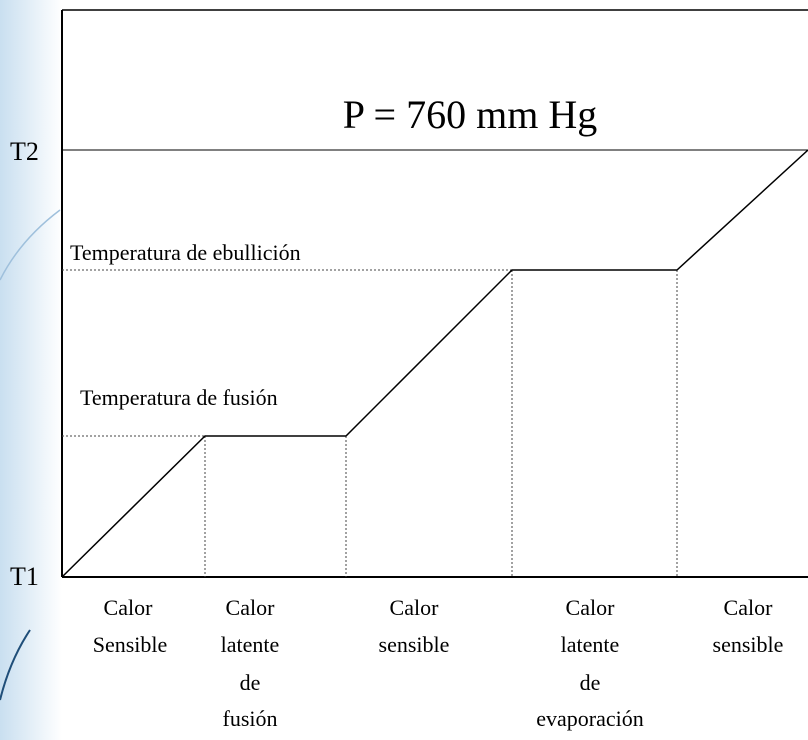 This screenshot has height=740, width=808. Describe the element at coordinates (130, 644) in the screenshot. I see `stage-label: Sensible` at that location.